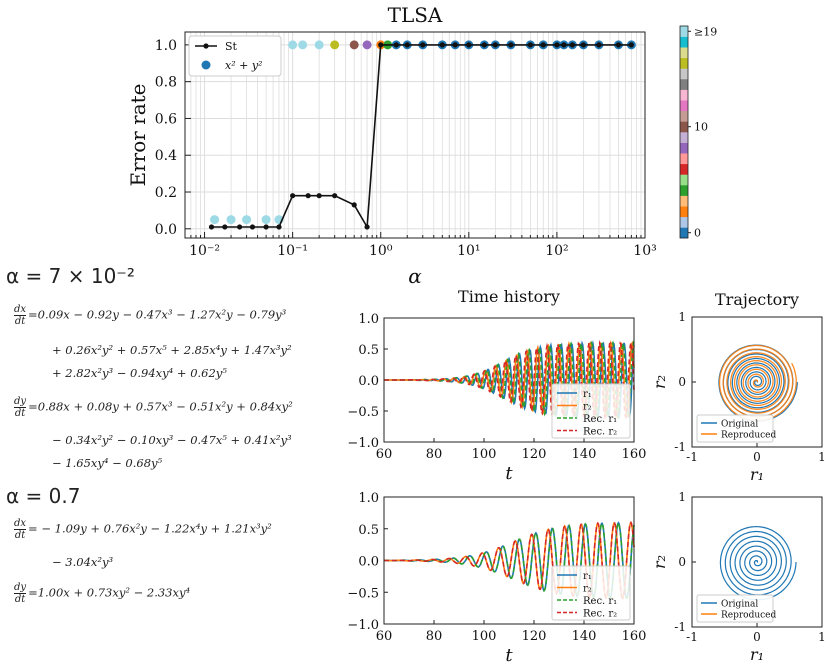  Describe the element at coordinates (634, 454) in the screenshot. I see `th1-xtick-label: 160` at that location.